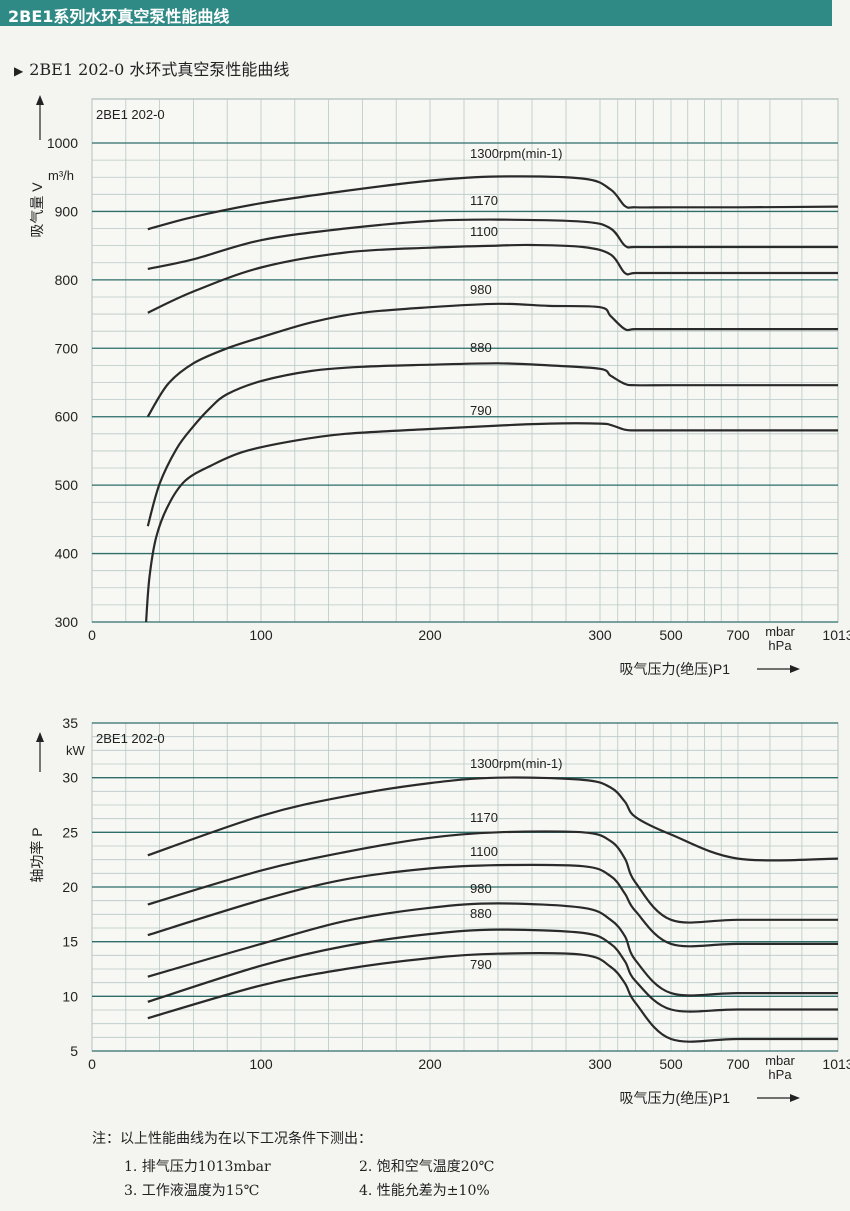 The width and height of the screenshot is (850, 1211). What do you see at coordinates (37, 854) in the screenshot?
I see `y-axis-label: 轴功率 P` at bounding box center [37, 854].